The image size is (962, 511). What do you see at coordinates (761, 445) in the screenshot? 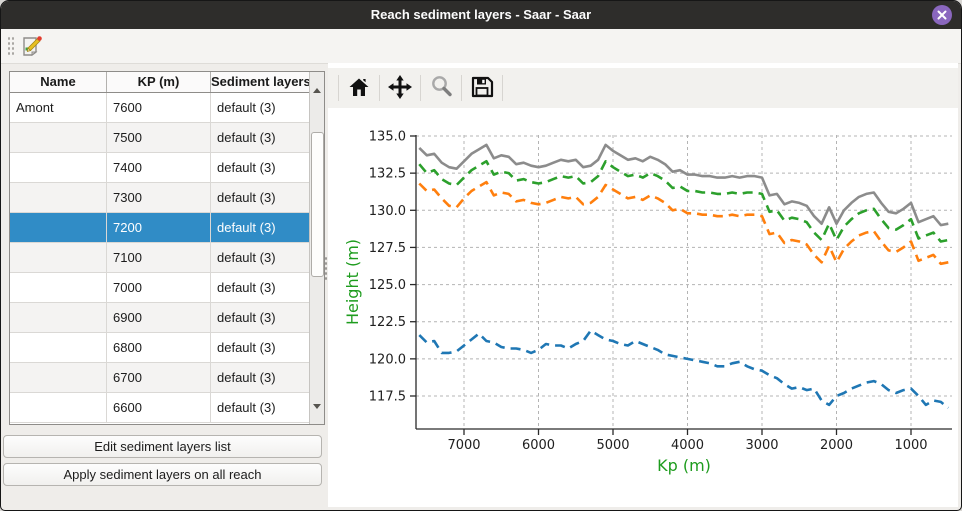
I see `svg-text: 3000` at bounding box center [761, 445].